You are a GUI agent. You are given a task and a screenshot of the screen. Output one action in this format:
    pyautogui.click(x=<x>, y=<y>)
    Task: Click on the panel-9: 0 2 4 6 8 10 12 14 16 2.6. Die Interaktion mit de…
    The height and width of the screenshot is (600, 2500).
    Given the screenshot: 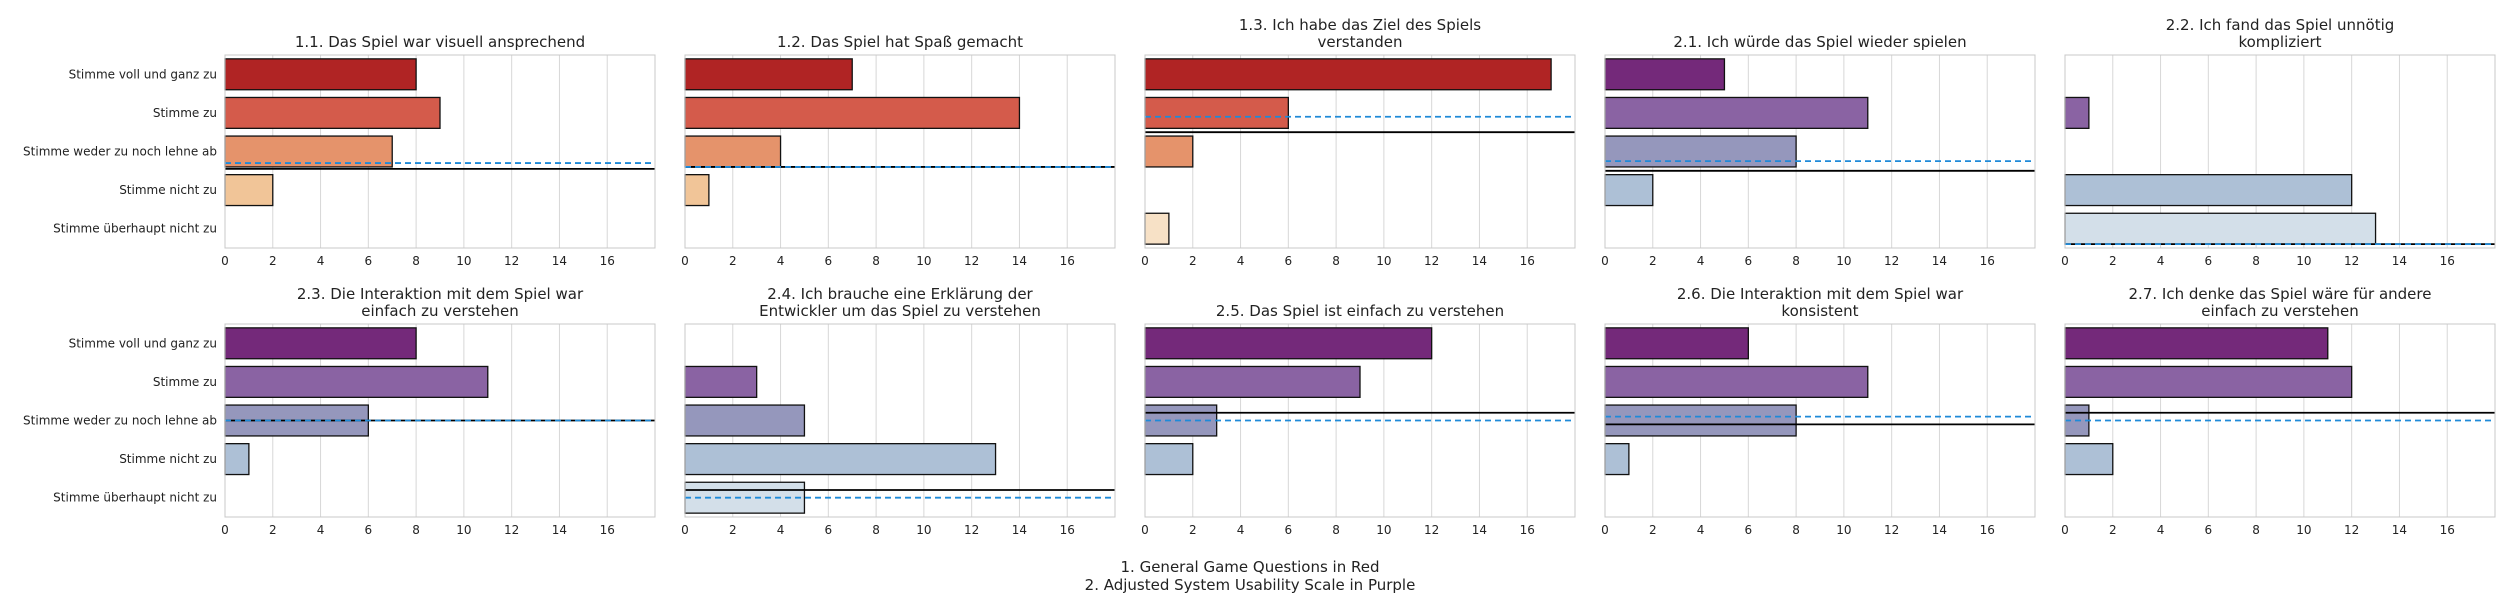 What is the action you would take?
    pyautogui.click(x=1818, y=411)
    